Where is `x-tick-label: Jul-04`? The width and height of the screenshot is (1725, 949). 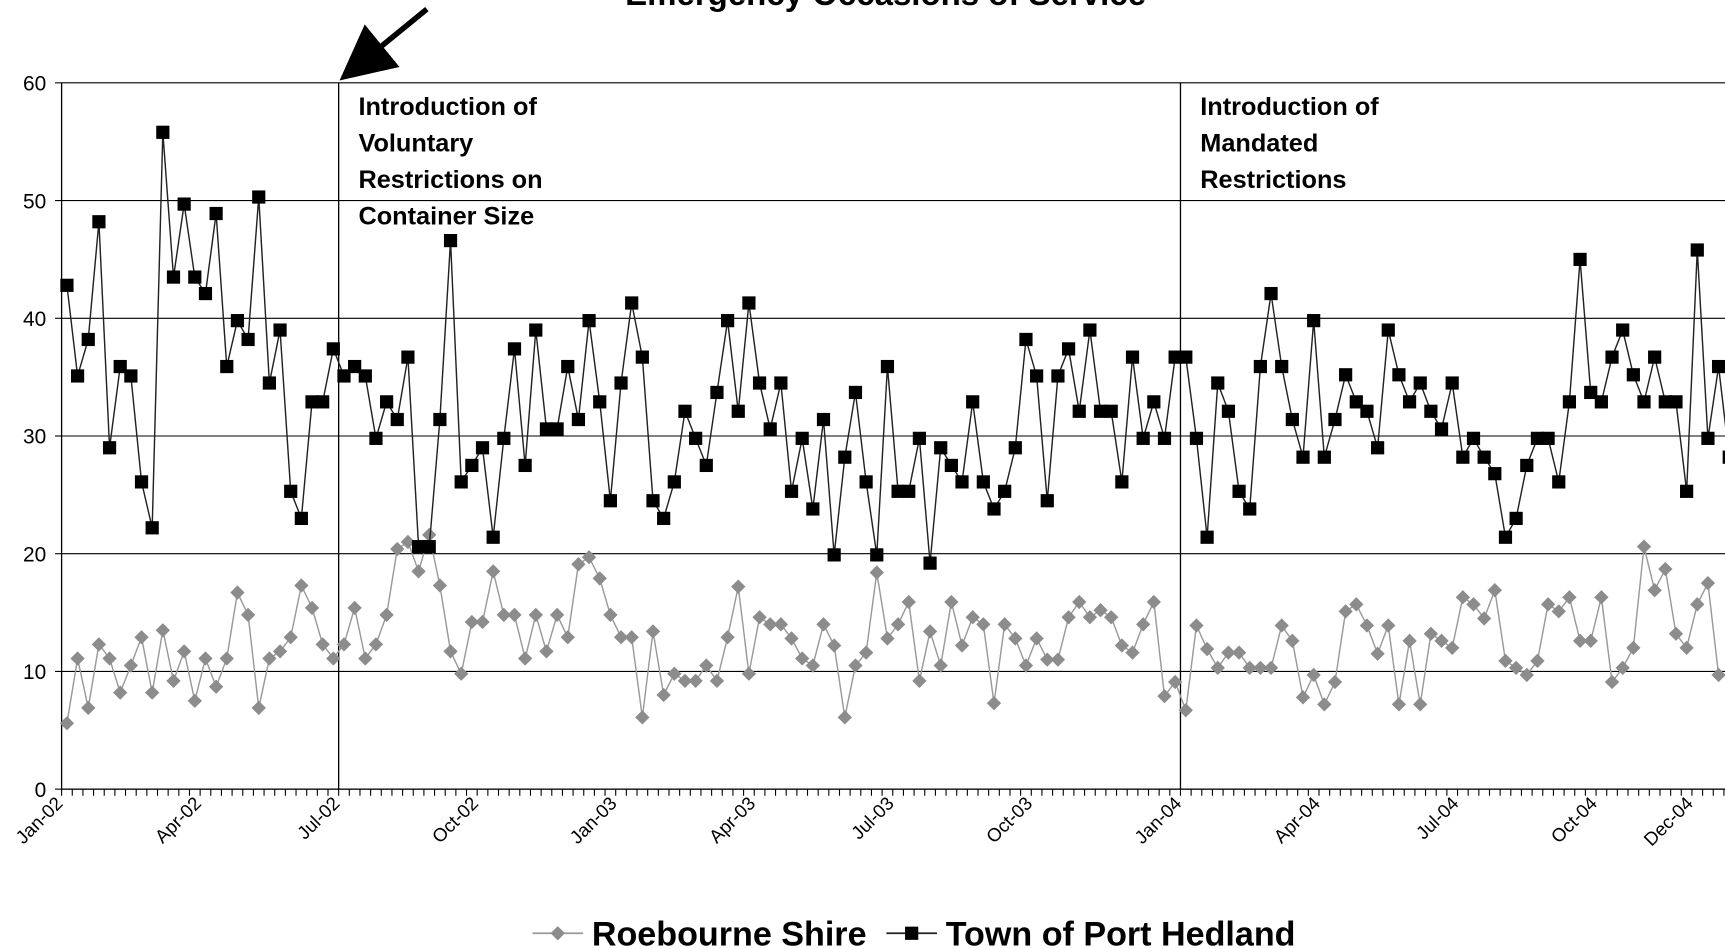 x-tick-label: Jul-04 is located at coordinates (1437, 818).